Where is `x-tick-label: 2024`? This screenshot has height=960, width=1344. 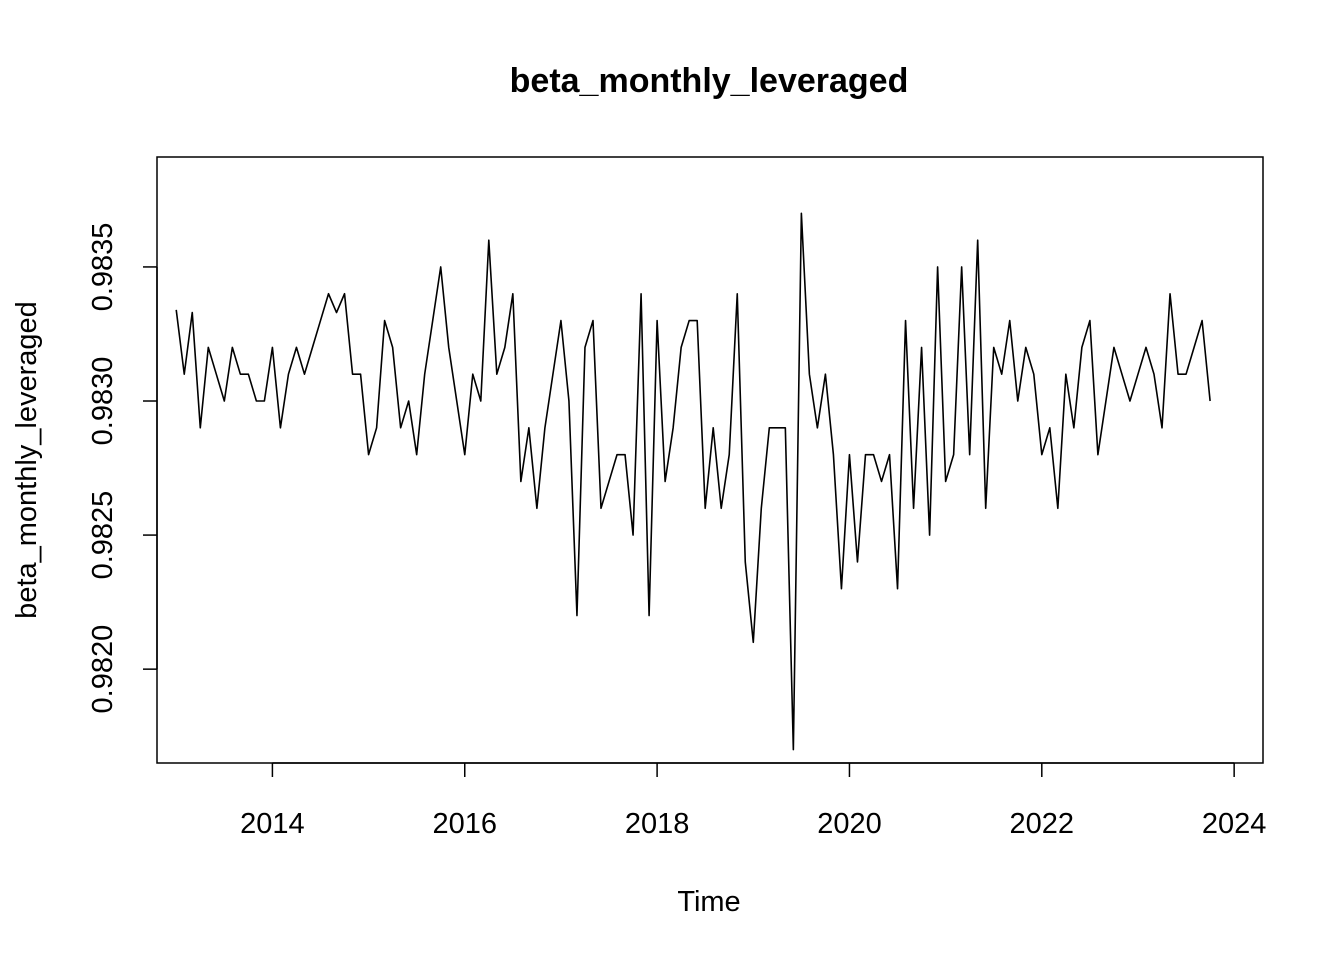 x-tick-label: 2024 is located at coordinates (1234, 824).